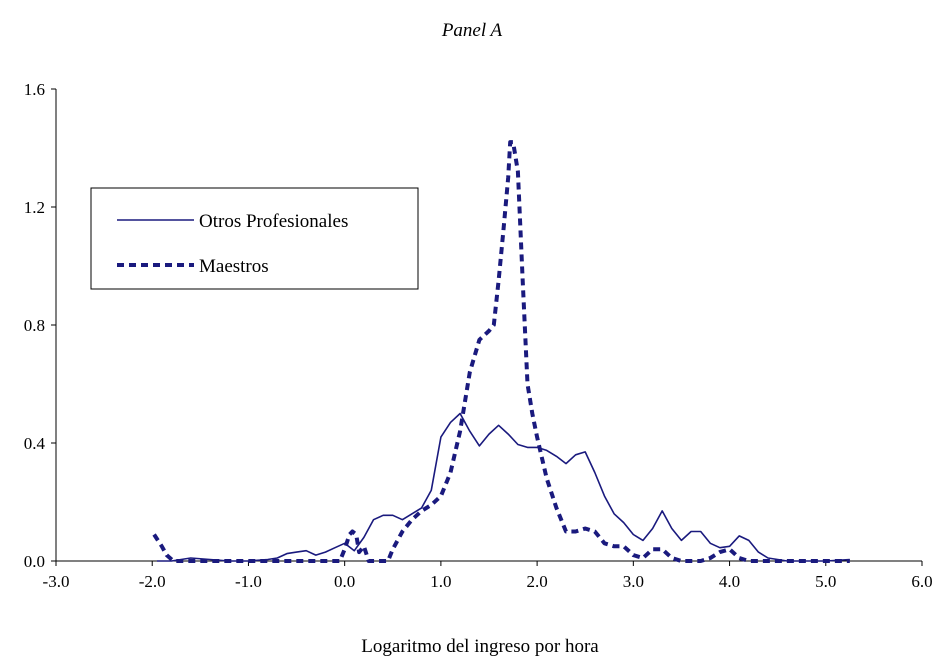  What do you see at coordinates (480, 646) in the screenshot?
I see `x-axis-label: Logaritmo del ingreso por hora` at bounding box center [480, 646].